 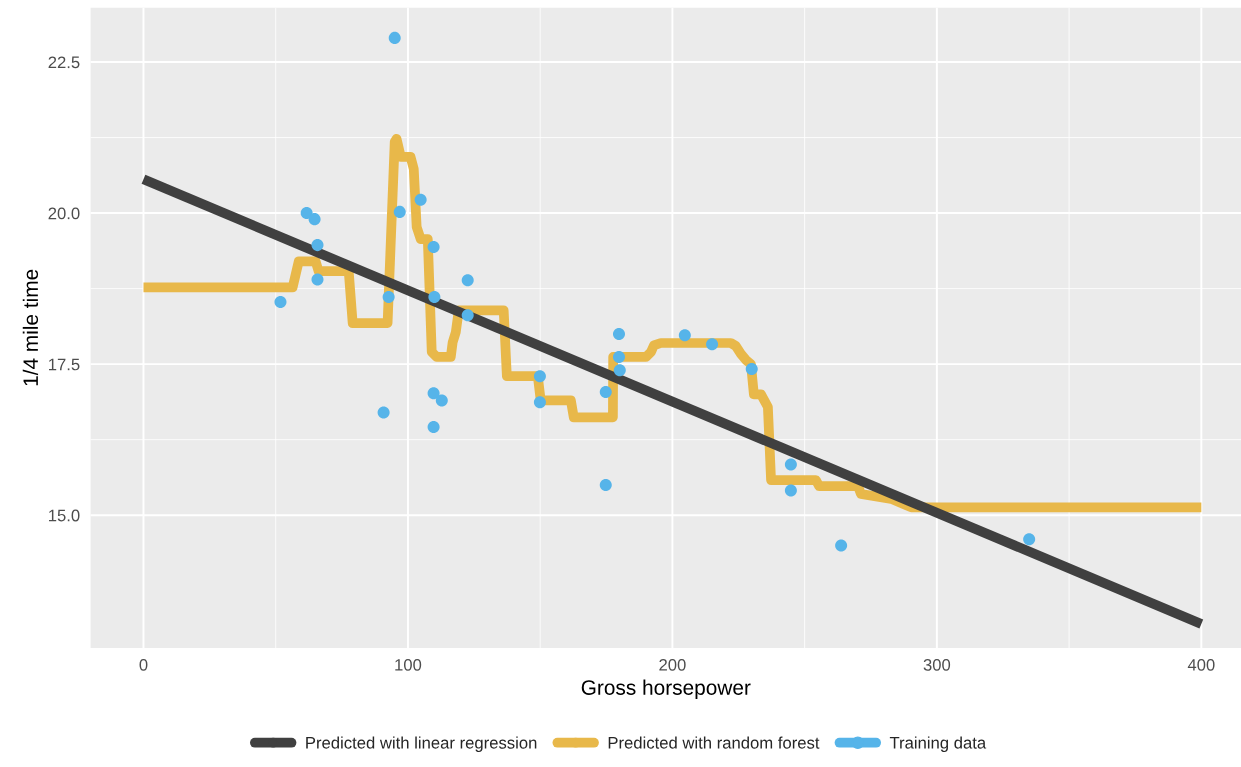 I want to click on x-tick-label: 300, so click(x=937, y=664).